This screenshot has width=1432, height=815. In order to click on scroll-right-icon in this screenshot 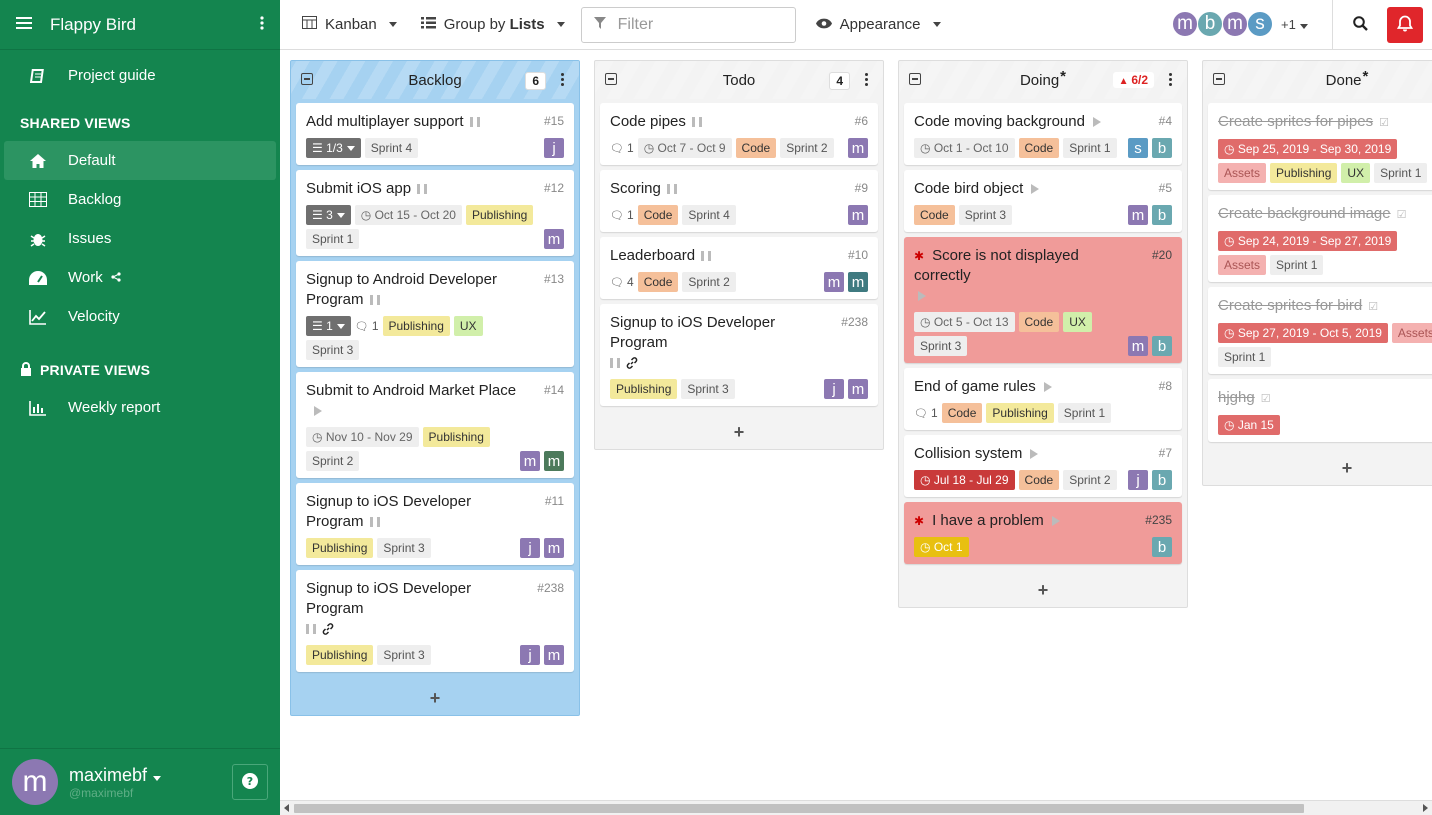, I will do `click(1425, 808)`.